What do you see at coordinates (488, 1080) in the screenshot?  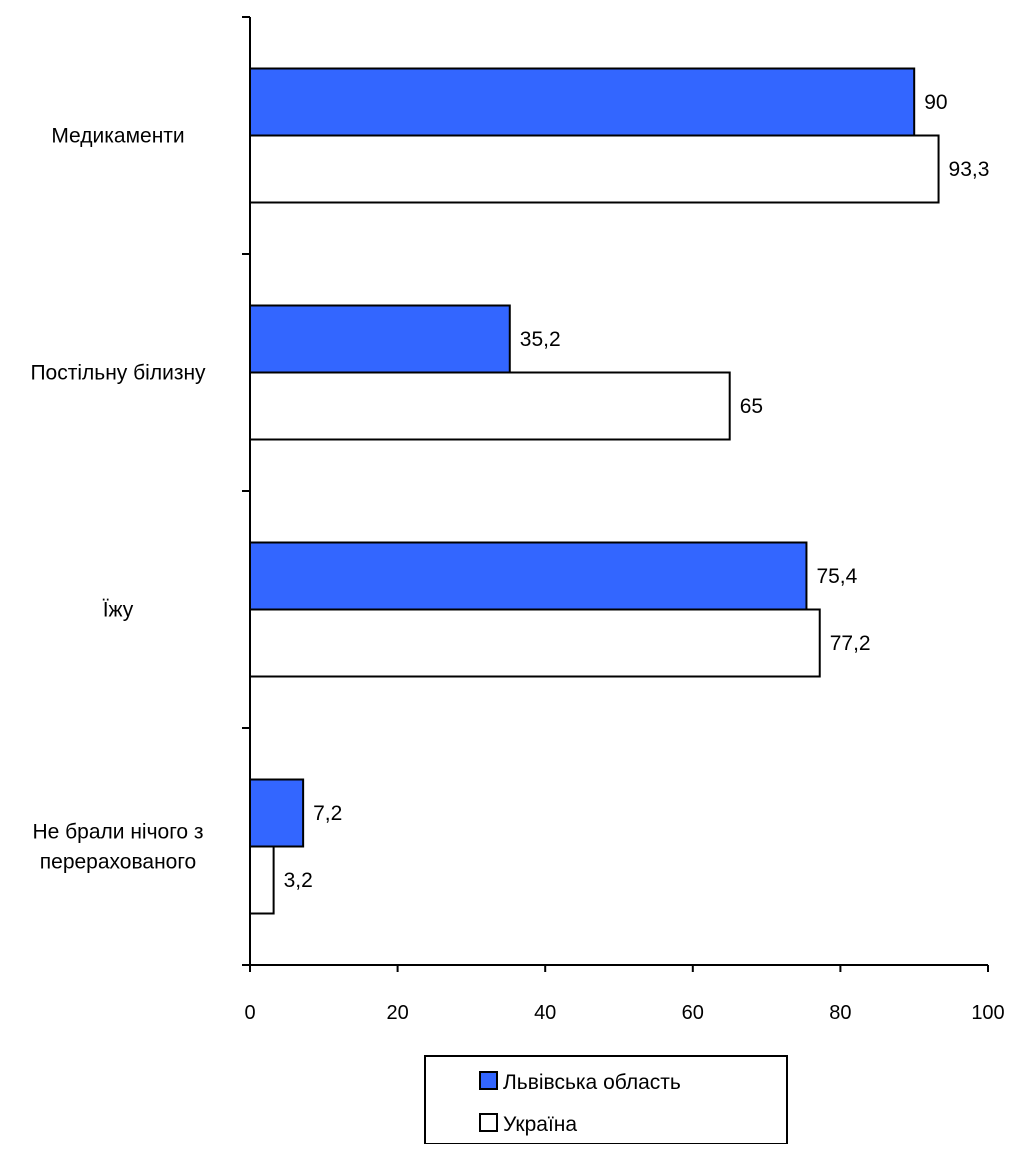 I see `legend-swatch-lviv` at bounding box center [488, 1080].